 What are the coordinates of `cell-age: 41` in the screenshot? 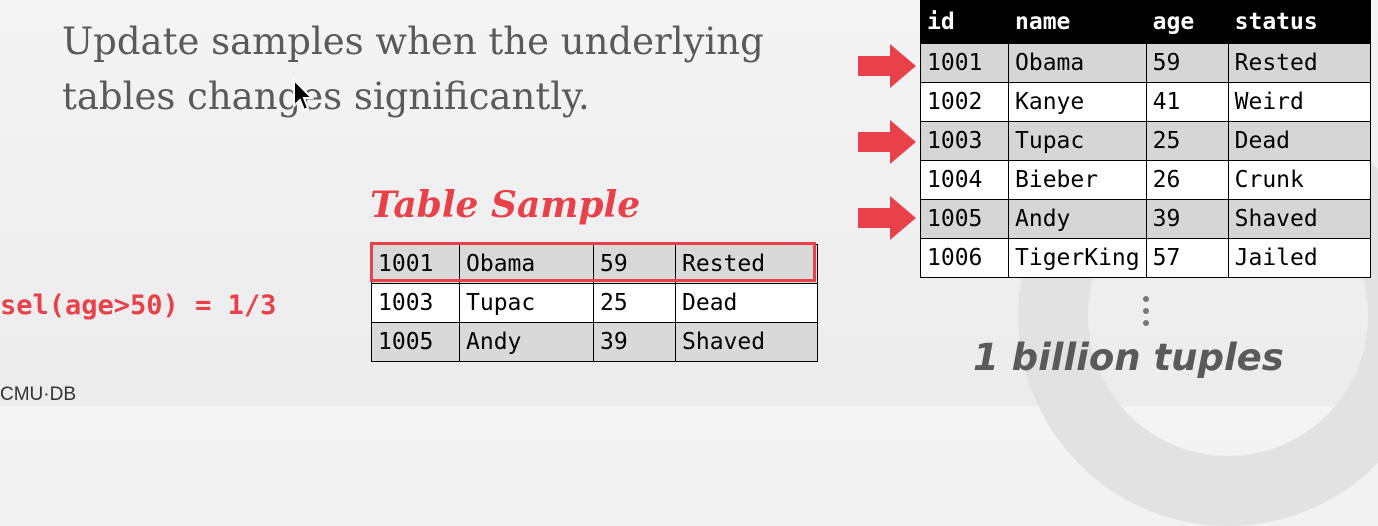 It's located at (1187, 102).